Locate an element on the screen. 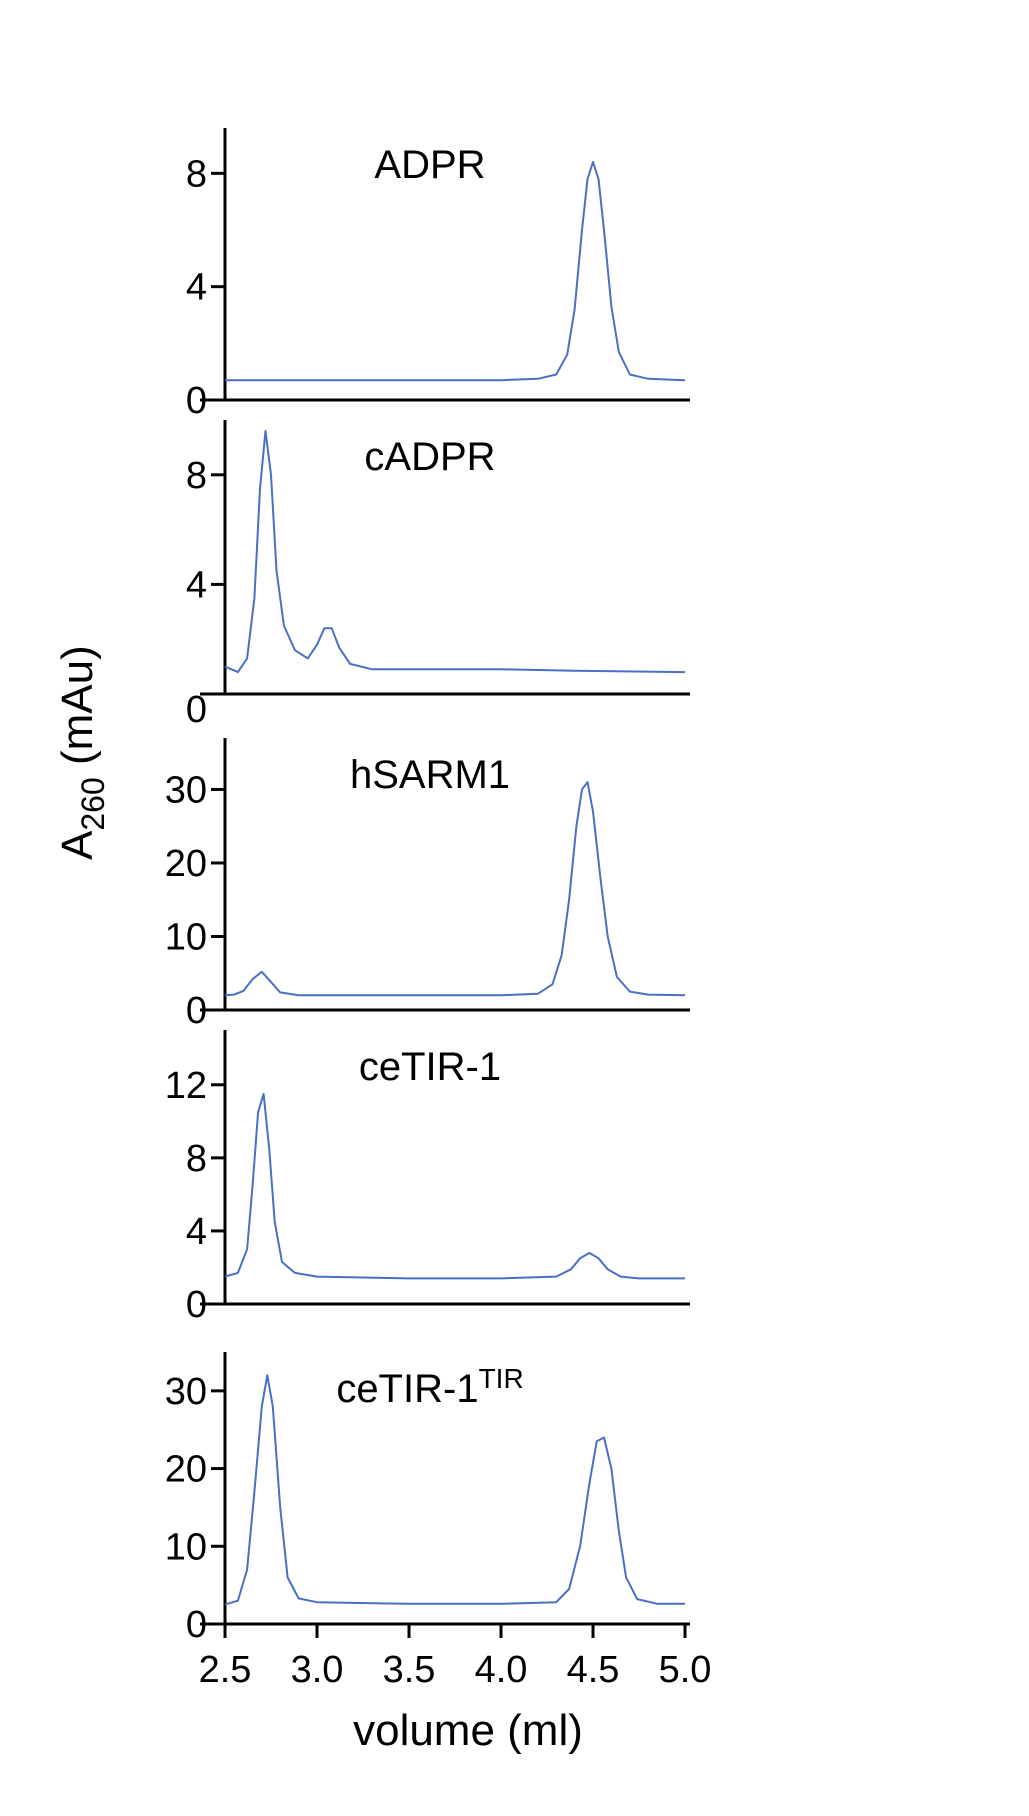 The image size is (1029, 1816). panel-5: 0 10 20 30 ceTIR-1TIR is located at coordinates (427, 1499).